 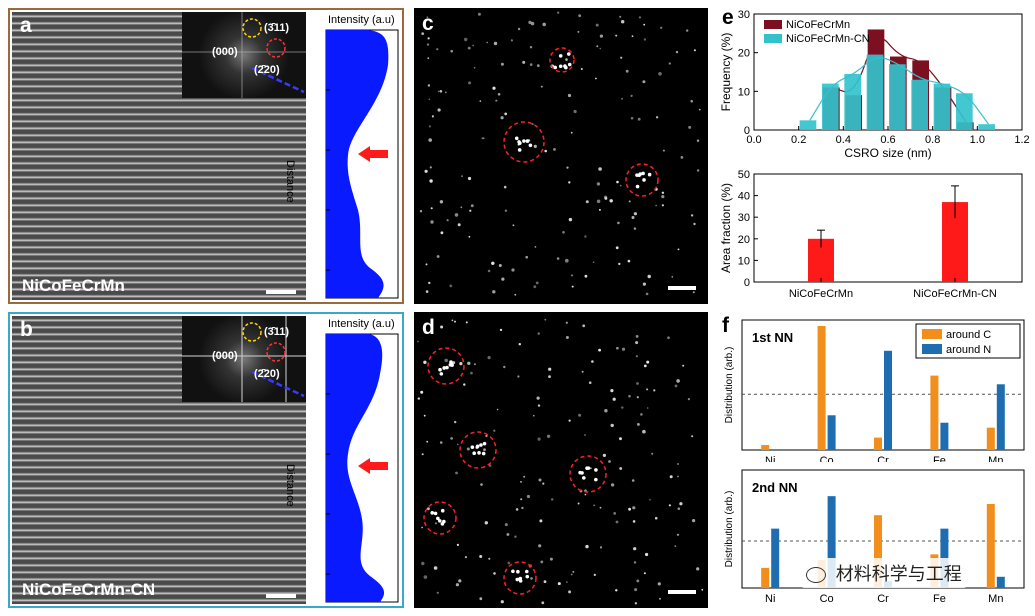 What do you see at coordinates (225, 356) in the screenshot?
I see `fft-label-000-b: (000)` at bounding box center [225, 356].